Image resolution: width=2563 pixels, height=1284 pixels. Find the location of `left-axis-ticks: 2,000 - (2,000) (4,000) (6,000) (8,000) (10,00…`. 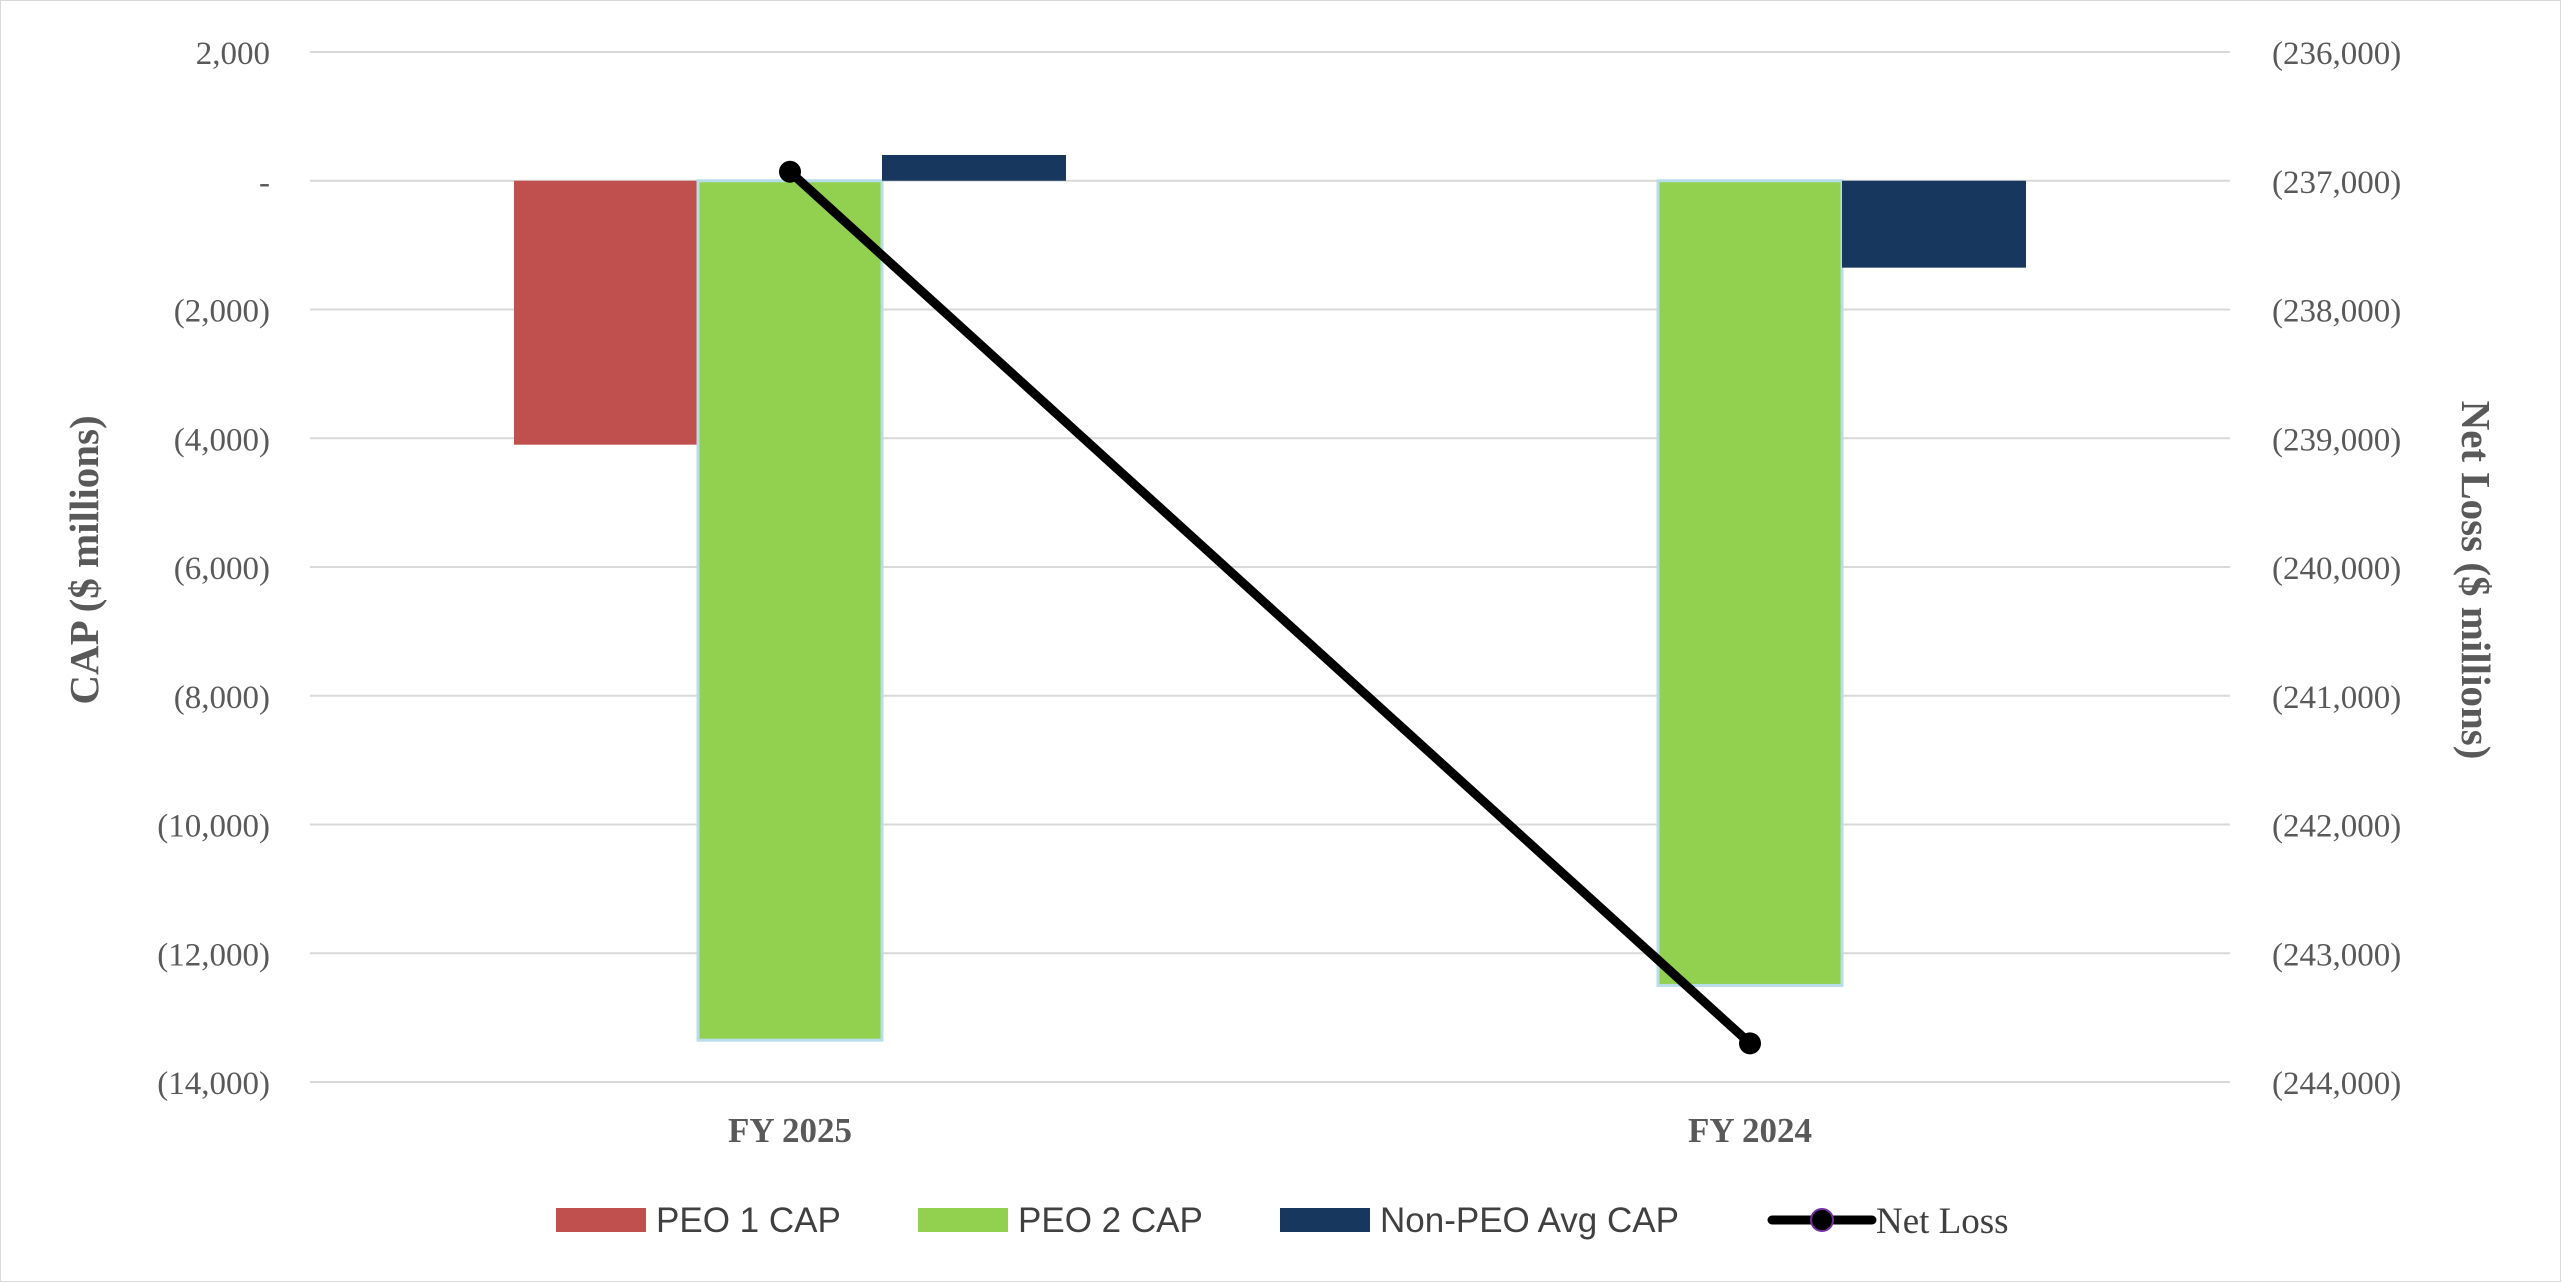

left-axis-ticks: 2,000 - (2,000) (4,000) (6,000) (8,000) (10,00… is located at coordinates (213, 569).